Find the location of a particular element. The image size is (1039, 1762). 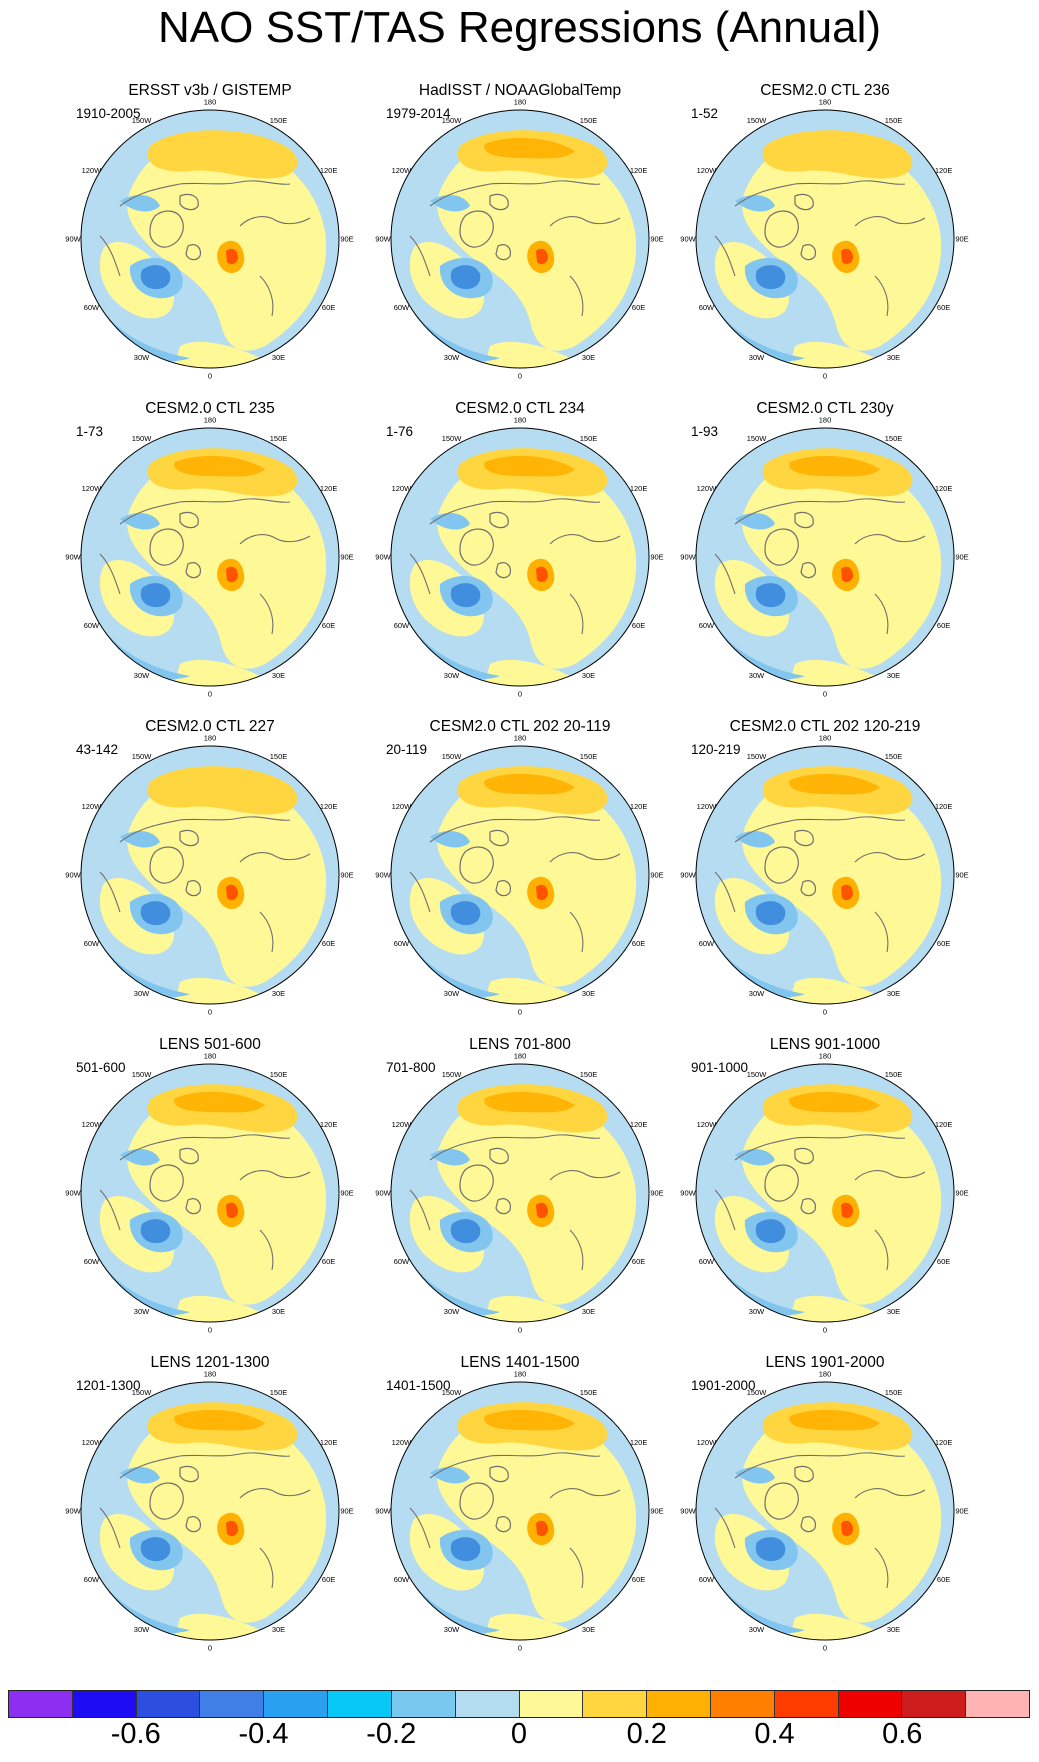

panel-period: 43-142 is located at coordinates (97, 749).